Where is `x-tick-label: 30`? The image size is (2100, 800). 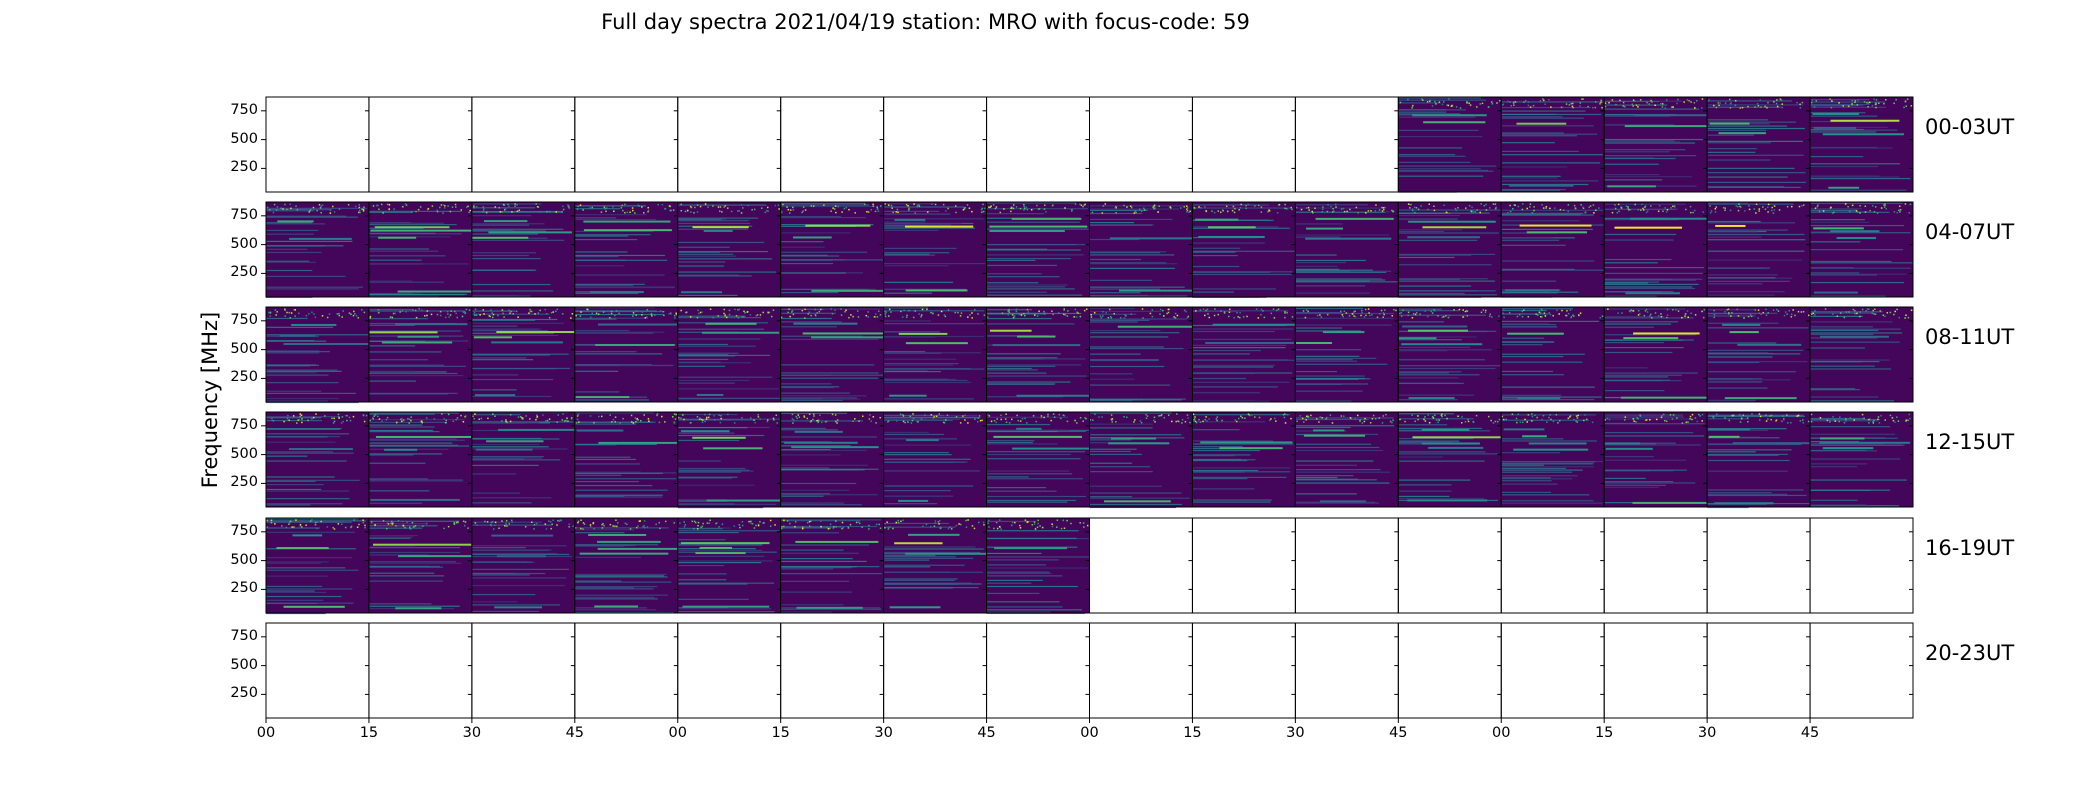 x-tick-label: 30 is located at coordinates (1295, 733).